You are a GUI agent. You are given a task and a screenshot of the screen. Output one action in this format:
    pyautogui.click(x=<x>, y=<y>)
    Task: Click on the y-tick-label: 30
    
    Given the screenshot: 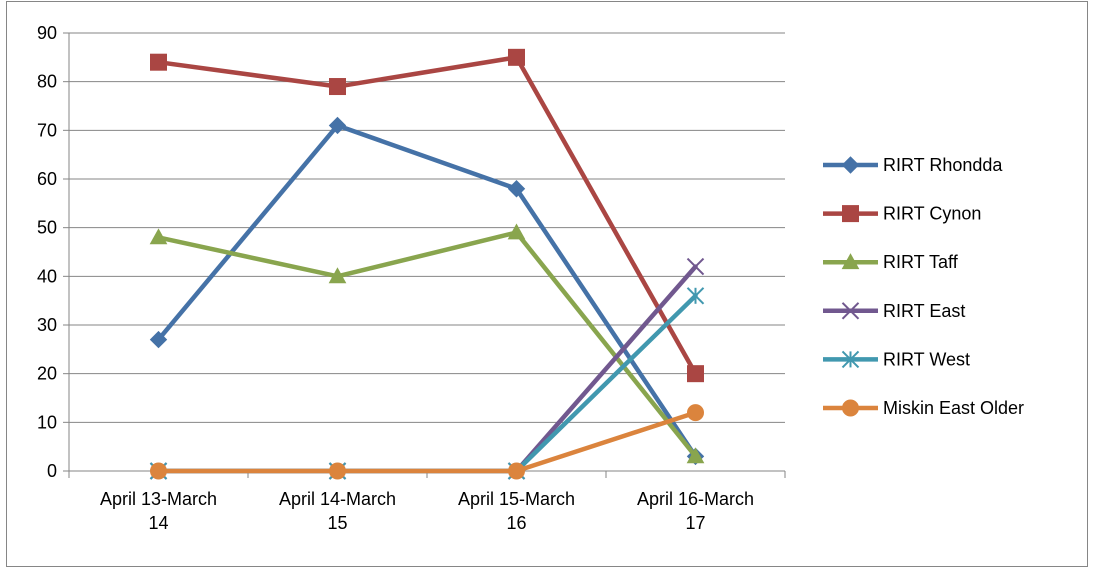 What is the action you would take?
    pyautogui.click(x=47, y=325)
    